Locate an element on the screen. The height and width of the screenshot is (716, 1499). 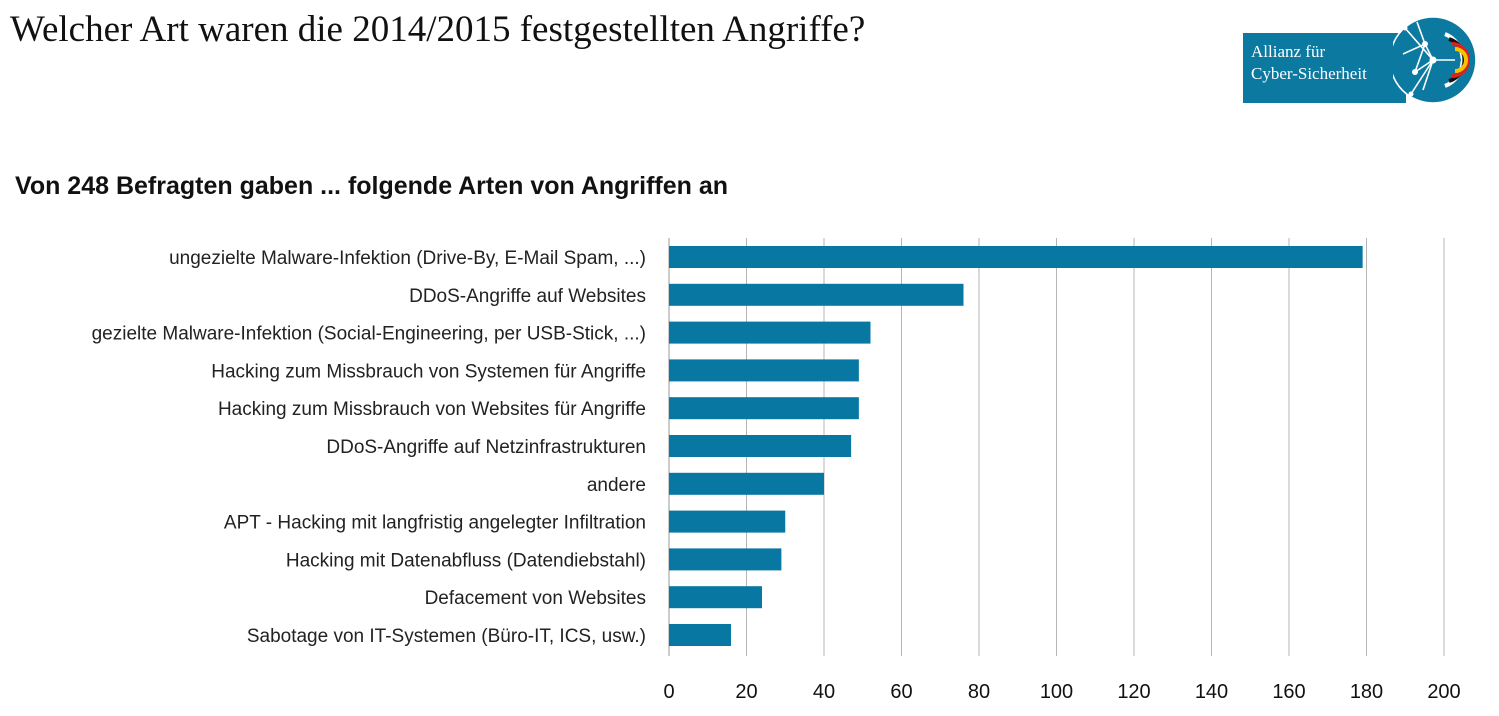
logo-box: Allianz für Cyber-Sicherheit is located at coordinates (1324, 68).